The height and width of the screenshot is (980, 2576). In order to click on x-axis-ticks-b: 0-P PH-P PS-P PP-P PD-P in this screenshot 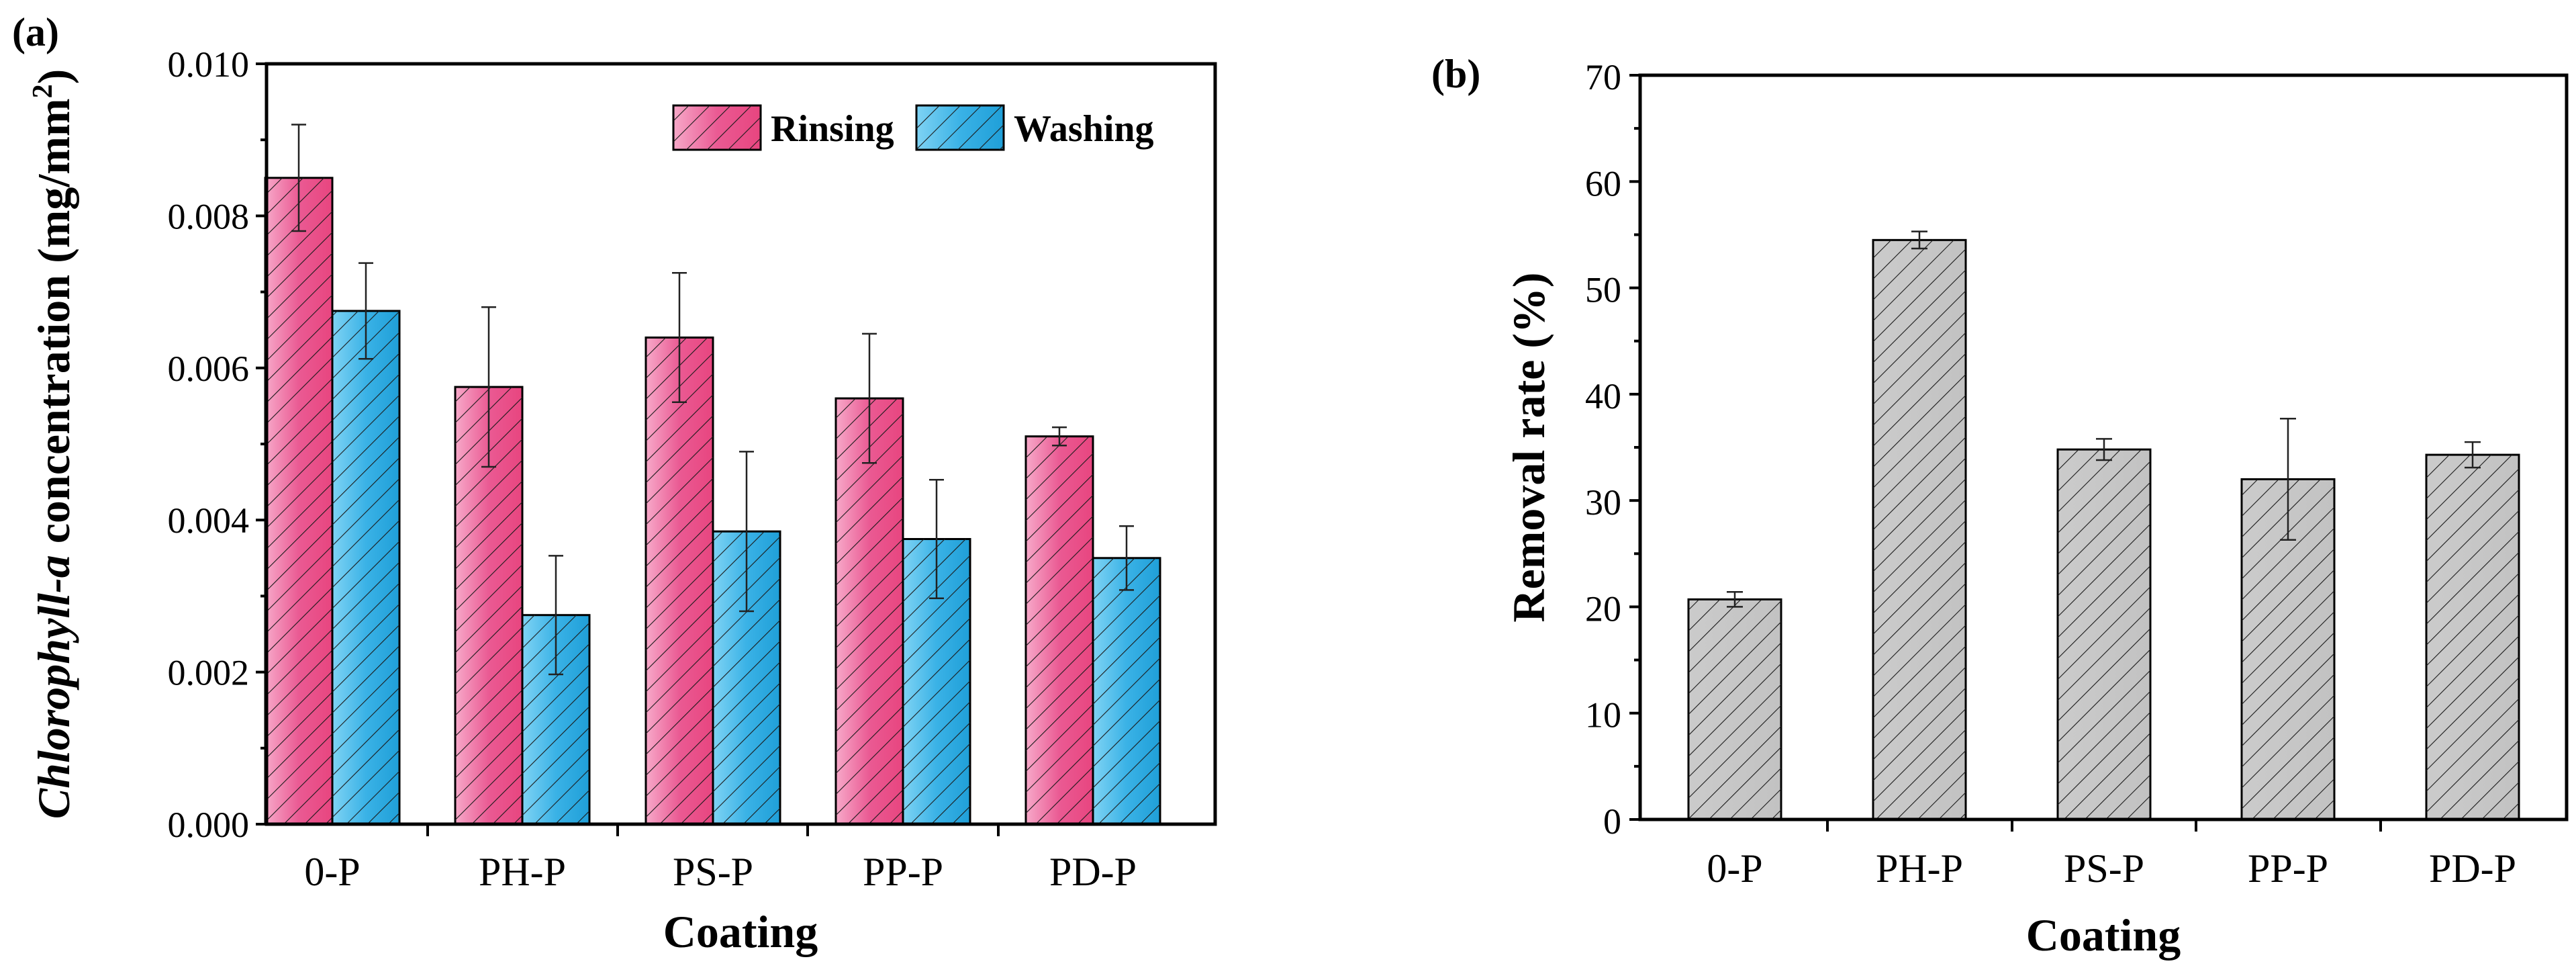, I will do `click(2111, 855)`.